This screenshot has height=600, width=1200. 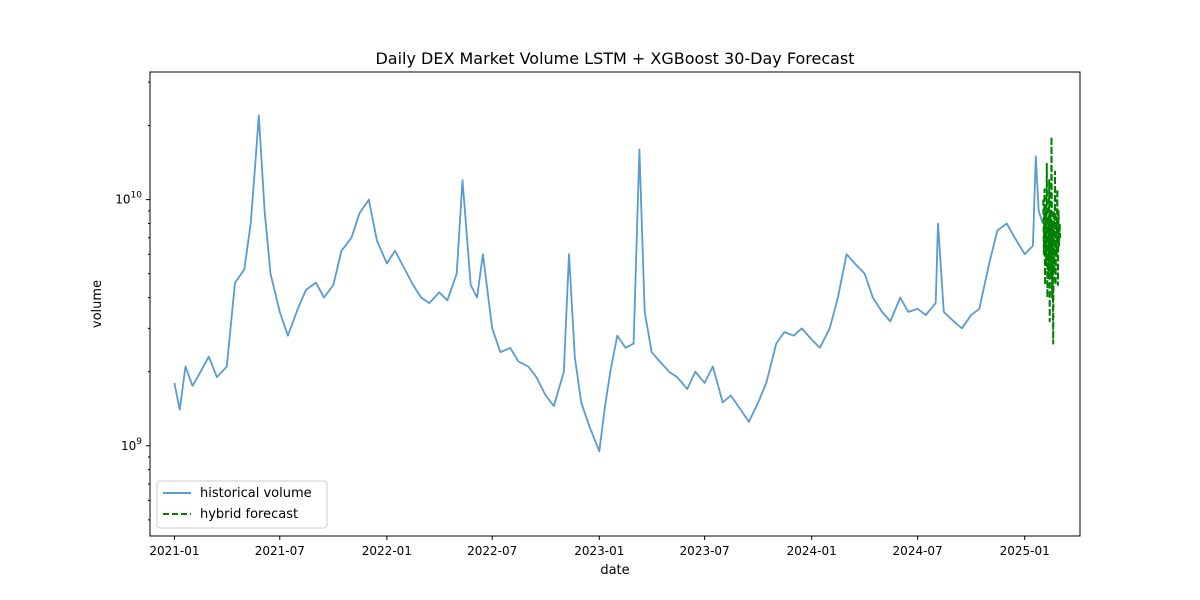 What do you see at coordinates (705, 551) in the screenshot?
I see `x-tick-label: 2023-07` at bounding box center [705, 551].